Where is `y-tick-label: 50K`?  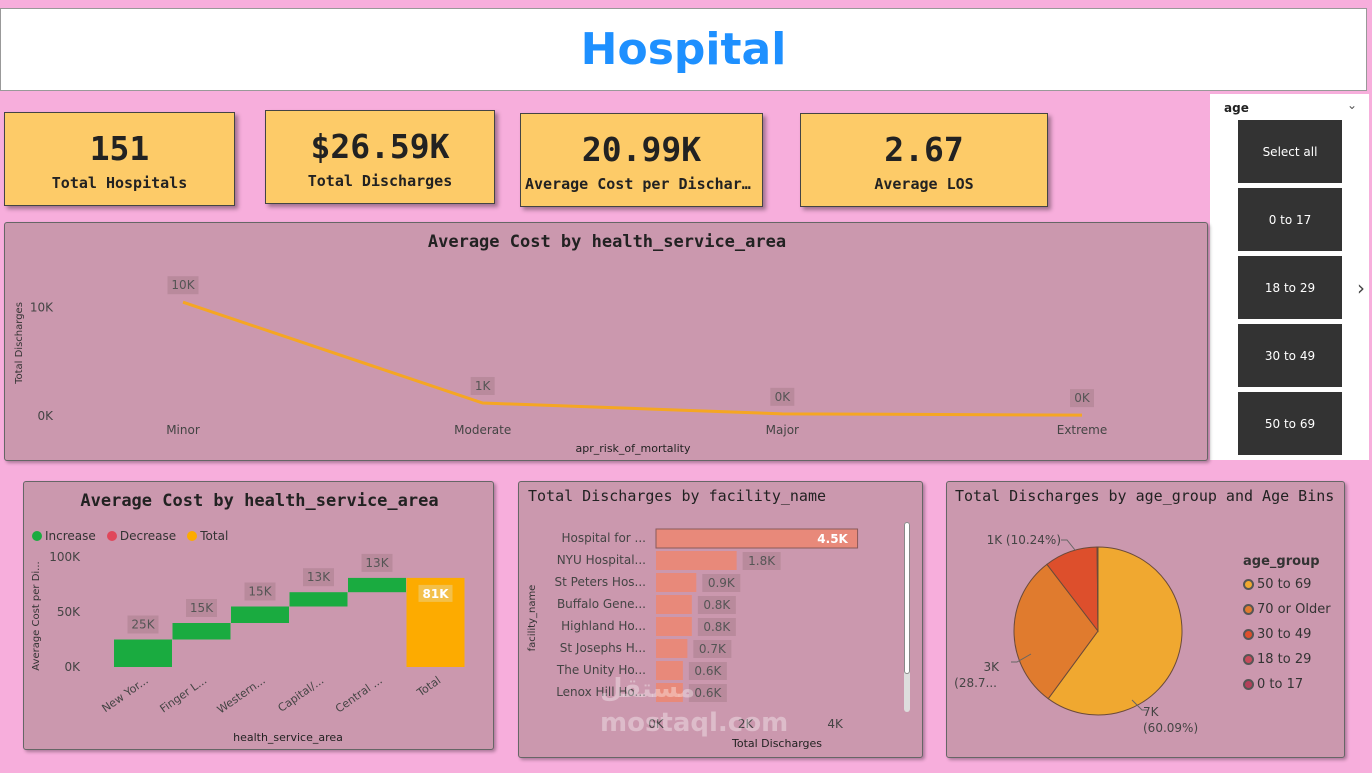
y-tick-label: 50K is located at coordinates (69, 612).